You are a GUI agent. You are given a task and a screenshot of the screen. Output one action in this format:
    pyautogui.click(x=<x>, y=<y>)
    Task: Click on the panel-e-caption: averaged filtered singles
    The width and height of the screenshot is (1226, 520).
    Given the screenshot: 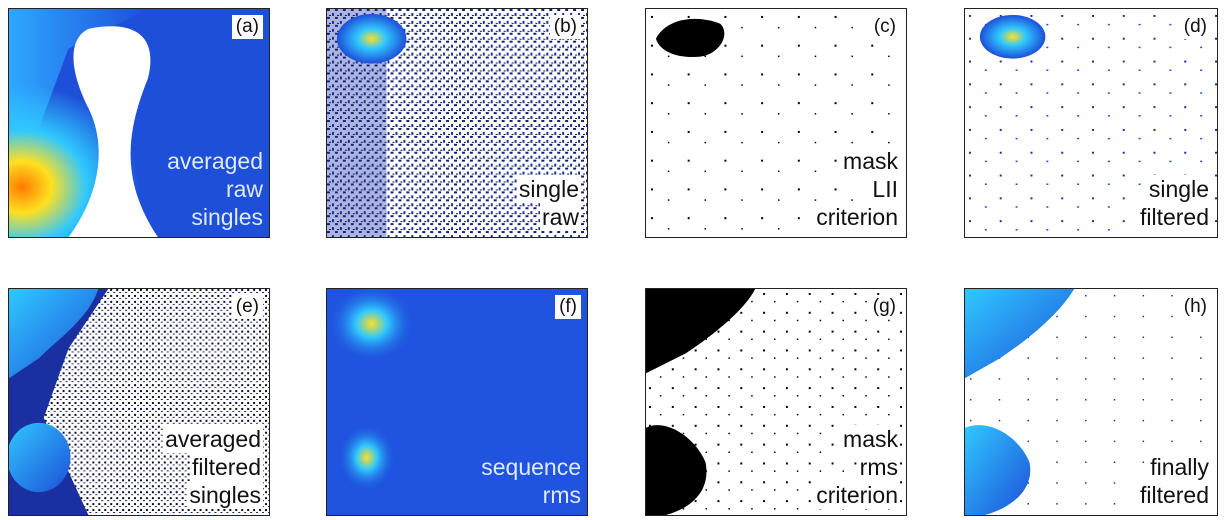 What is the action you would take?
    pyautogui.click(x=213, y=467)
    